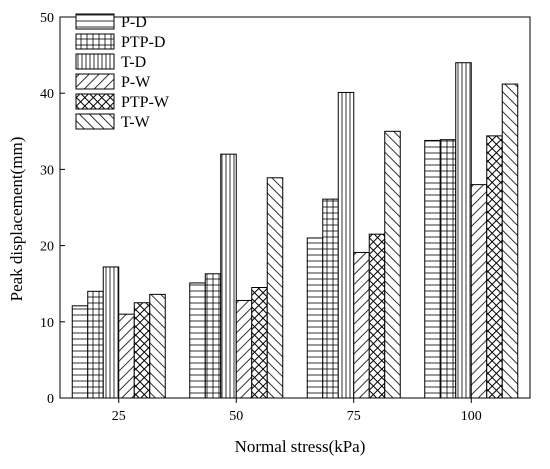 This screenshot has height=469, width=550. Describe the element at coordinates (143, 42) in the screenshot. I see `legend-label-ptp-d: PTP-D` at that location.